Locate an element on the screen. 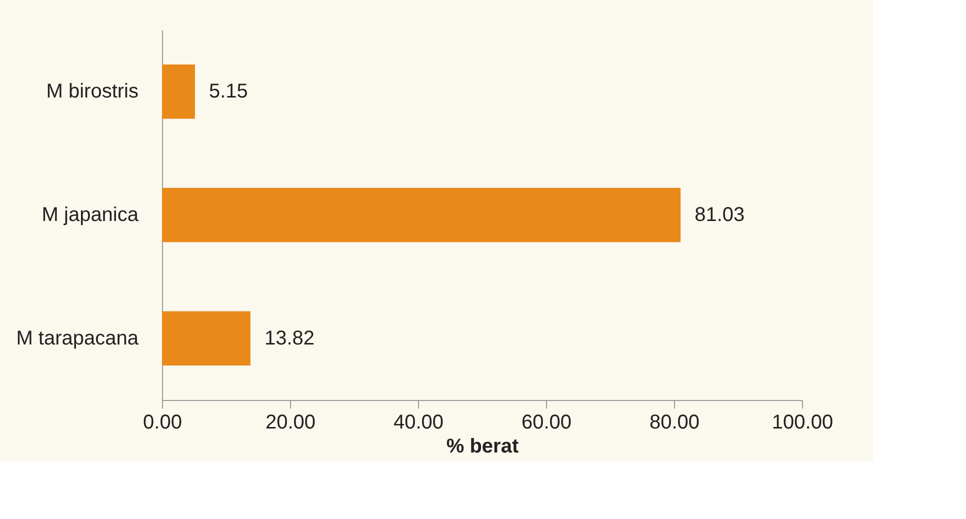 Image resolution: width=966 pixels, height=519 pixels. y-tick-label: M tarapacana is located at coordinates (78, 338).